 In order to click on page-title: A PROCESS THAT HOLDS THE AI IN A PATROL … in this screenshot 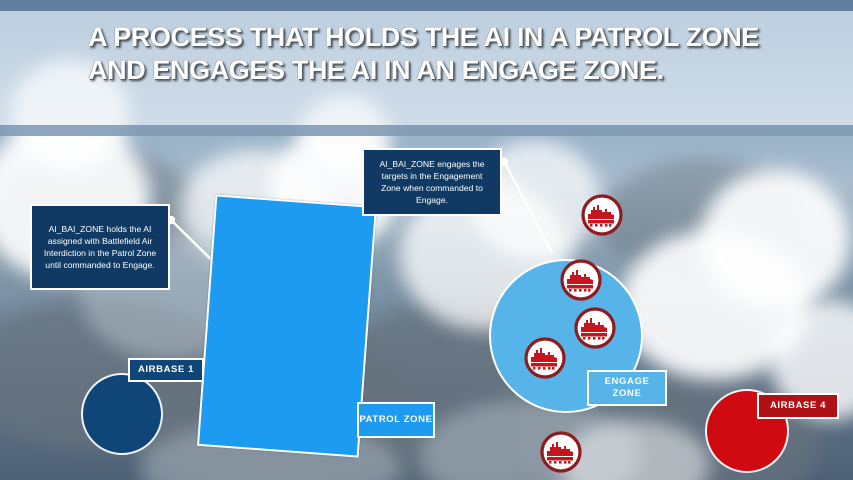, I will do `click(423, 54)`.